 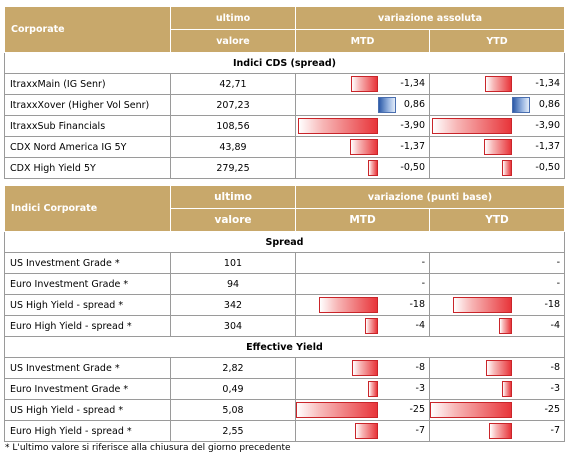 What do you see at coordinates (547, 146) in the screenshot?
I see `ytd-value: -1,37` at bounding box center [547, 146].